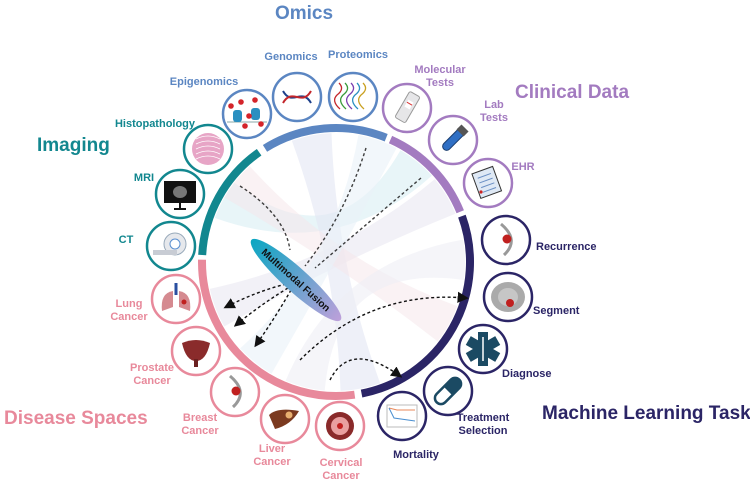  I want to click on node-epigenomics: Epigenomics, so click(221, 108).